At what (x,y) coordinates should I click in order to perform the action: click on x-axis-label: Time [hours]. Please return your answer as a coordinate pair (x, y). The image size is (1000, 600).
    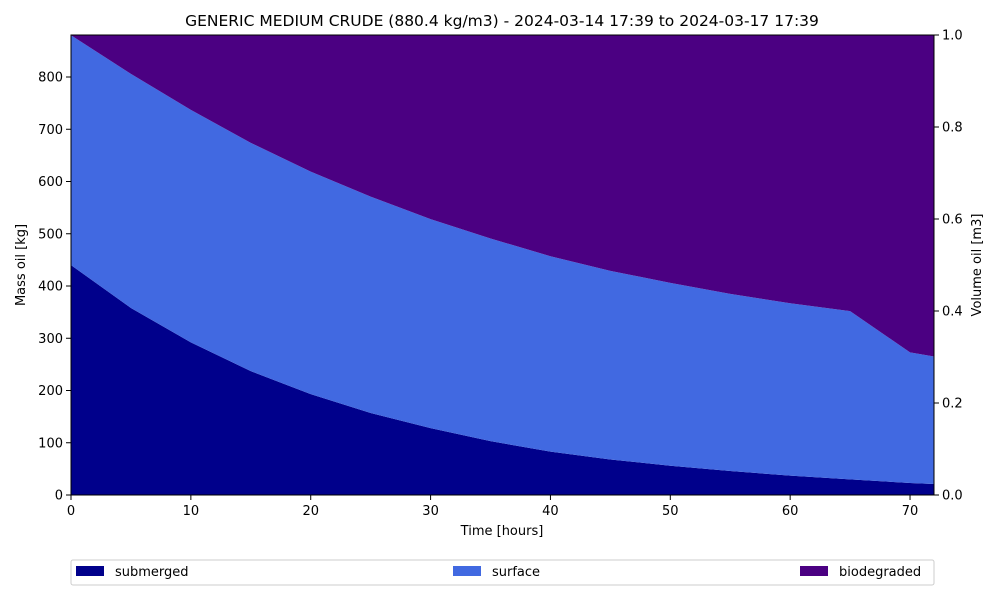
    Looking at the image, I should click on (502, 531).